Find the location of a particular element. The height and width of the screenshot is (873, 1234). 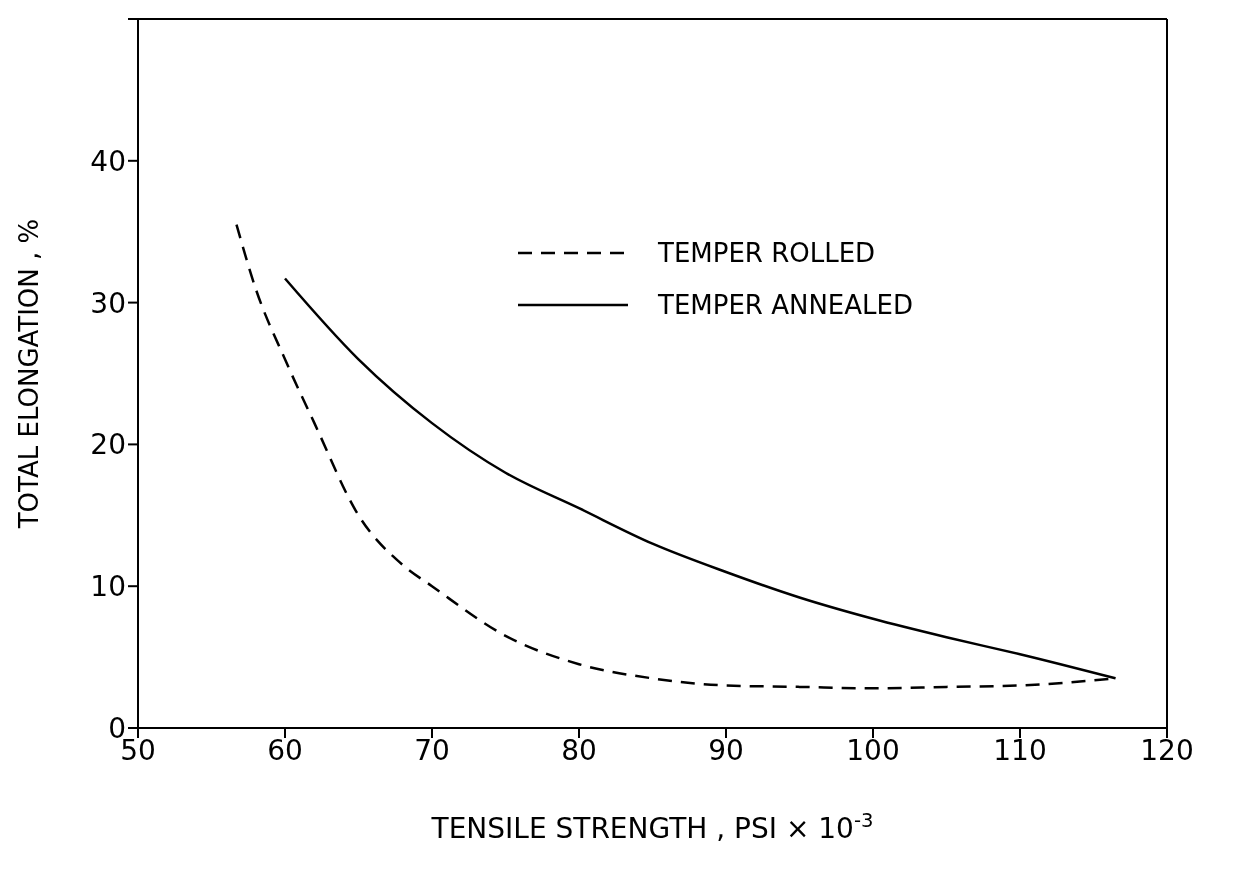

x-tick-label: 80 is located at coordinates (579, 750).